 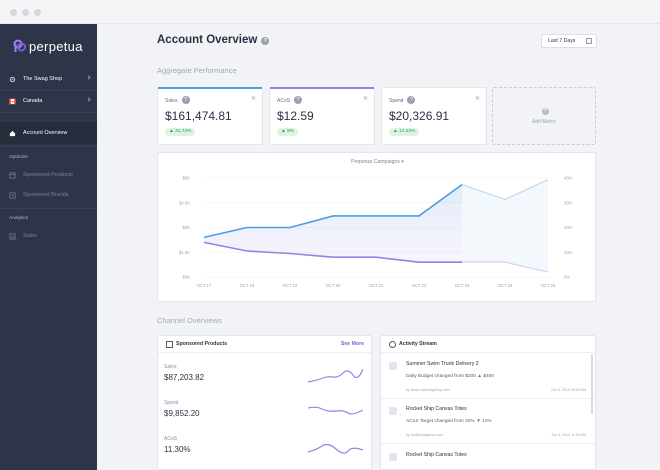 I want to click on y-right-tick-label: 40%, so click(x=568, y=178).